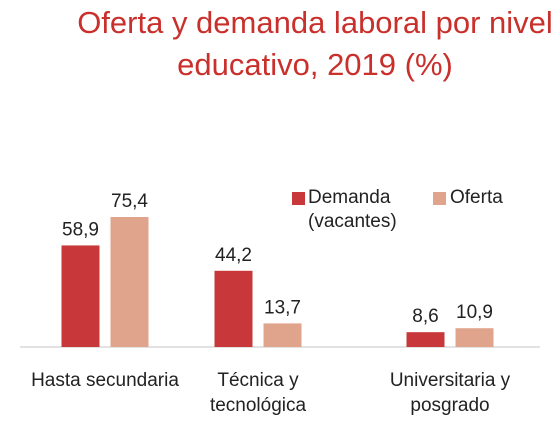 The width and height of the screenshot is (560, 438). I want to click on value-label: 10,9, so click(474, 312).